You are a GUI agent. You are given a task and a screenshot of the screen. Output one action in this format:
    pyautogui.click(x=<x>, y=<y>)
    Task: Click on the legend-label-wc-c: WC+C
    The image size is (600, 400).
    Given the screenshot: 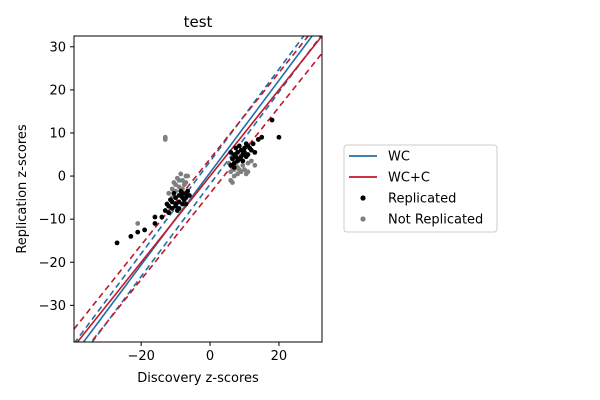 What is the action you would take?
    pyautogui.click(x=409, y=178)
    